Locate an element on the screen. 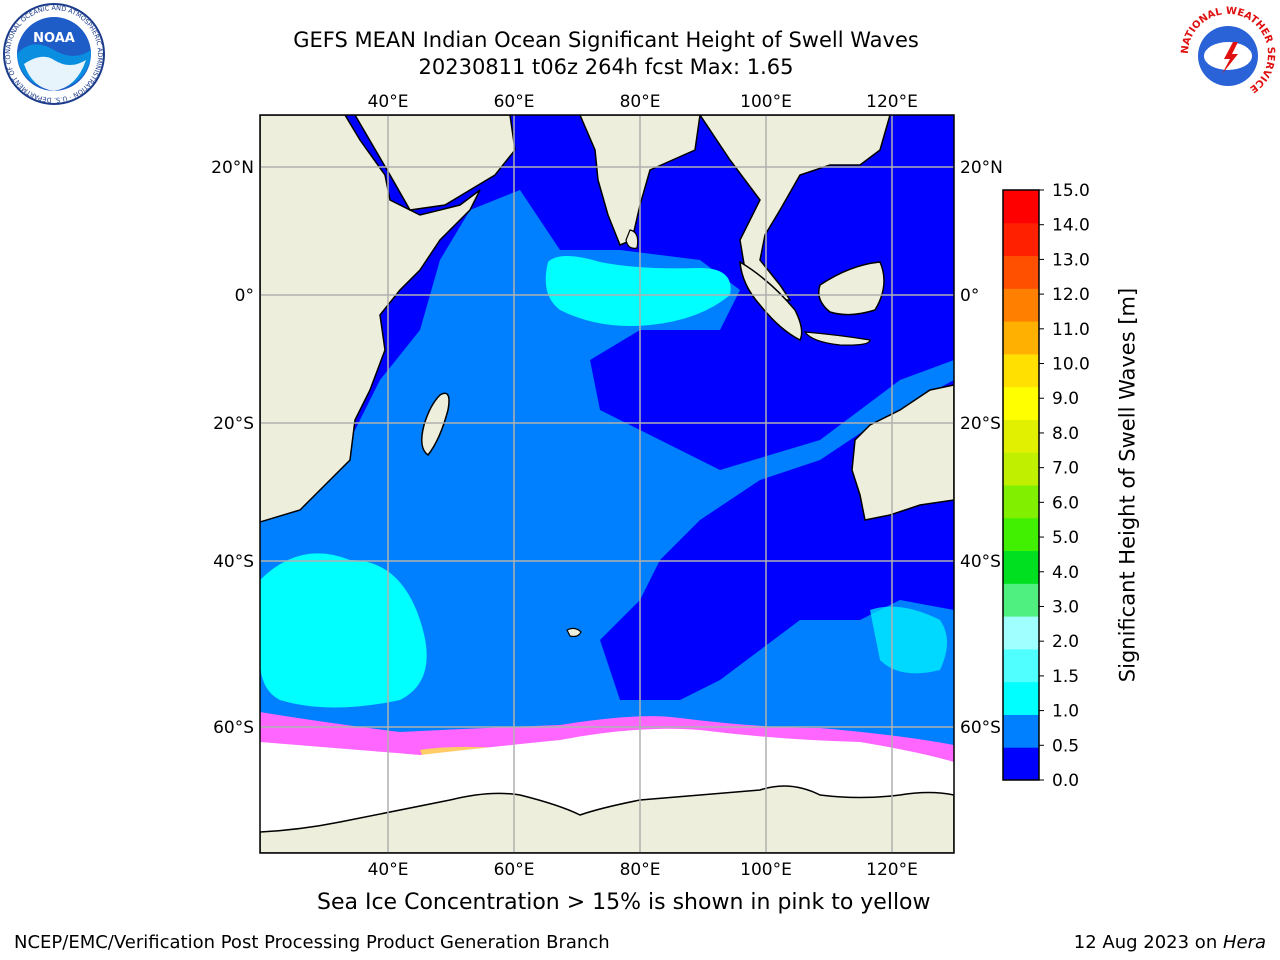 This screenshot has height=960, width=1280. colorbar-label: 8.0 is located at coordinates (1065, 434).